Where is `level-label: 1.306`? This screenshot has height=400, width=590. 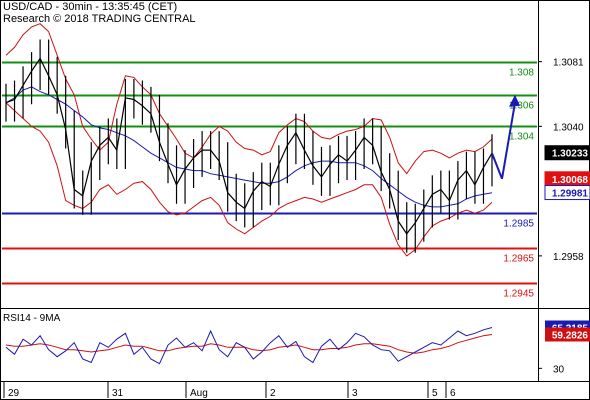
level-label: 1.306 is located at coordinates (521, 106).